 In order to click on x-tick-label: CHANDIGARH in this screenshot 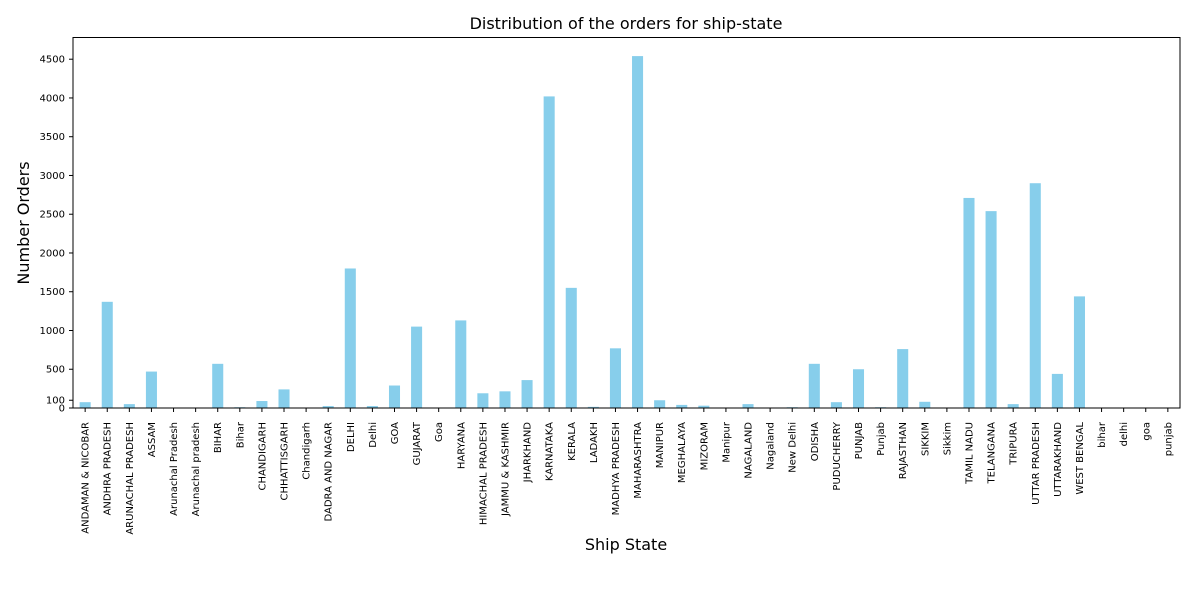, I will do `click(262, 456)`.